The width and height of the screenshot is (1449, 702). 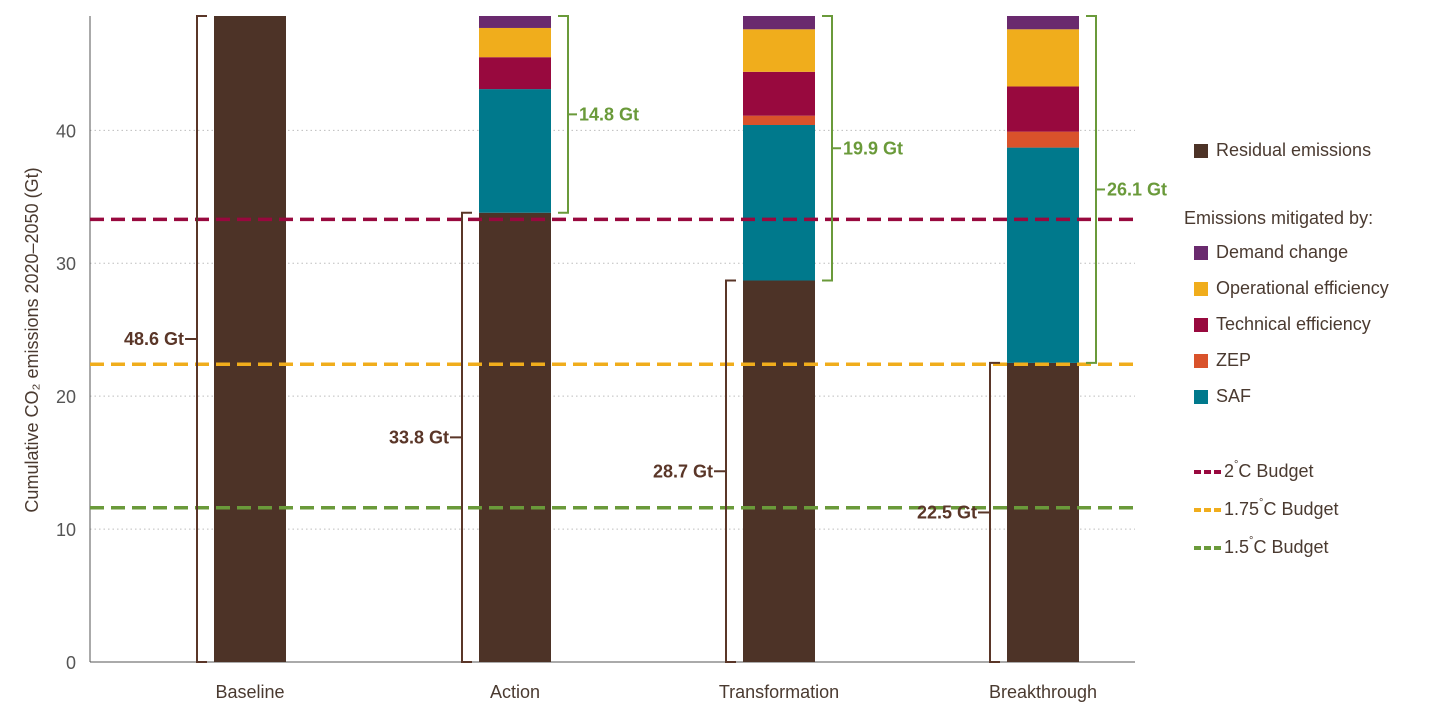 I want to click on legend-budget-item: 1.75°C Budget, so click(x=1261, y=508).